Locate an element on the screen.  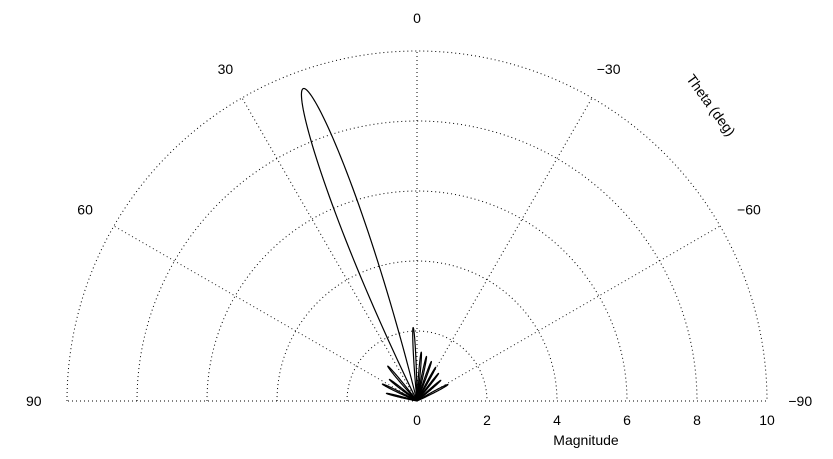
theta-tick-label: 0 is located at coordinates (417, 18).